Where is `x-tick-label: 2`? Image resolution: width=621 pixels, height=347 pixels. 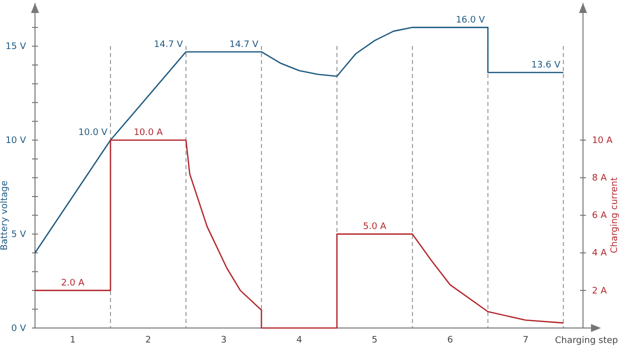 x-tick-label: 2 is located at coordinates (148, 340).